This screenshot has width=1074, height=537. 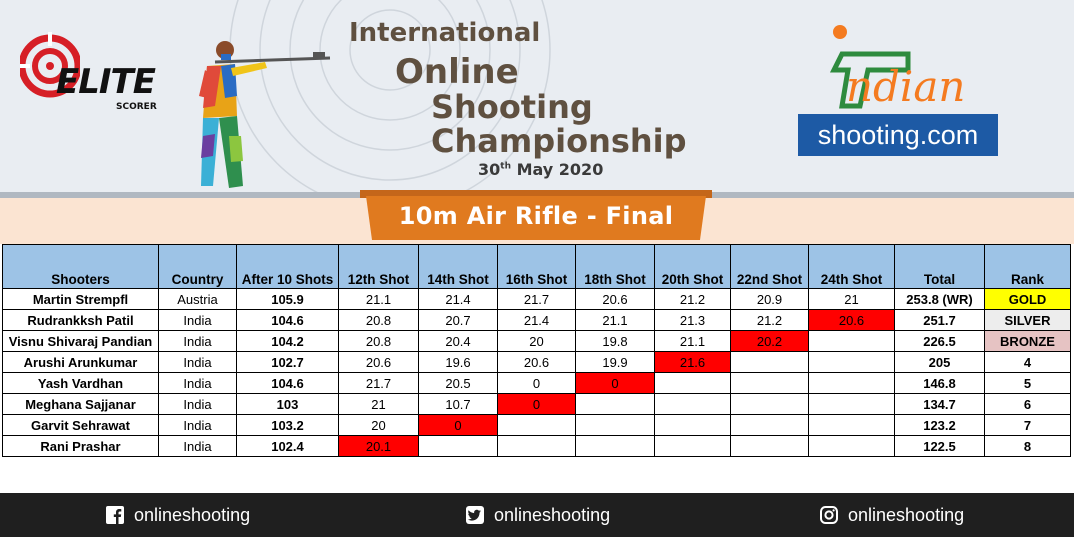 What do you see at coordinates (445, 33) in the screenshot?
I see `title-line-1: International` at bounding box center [445, 33].